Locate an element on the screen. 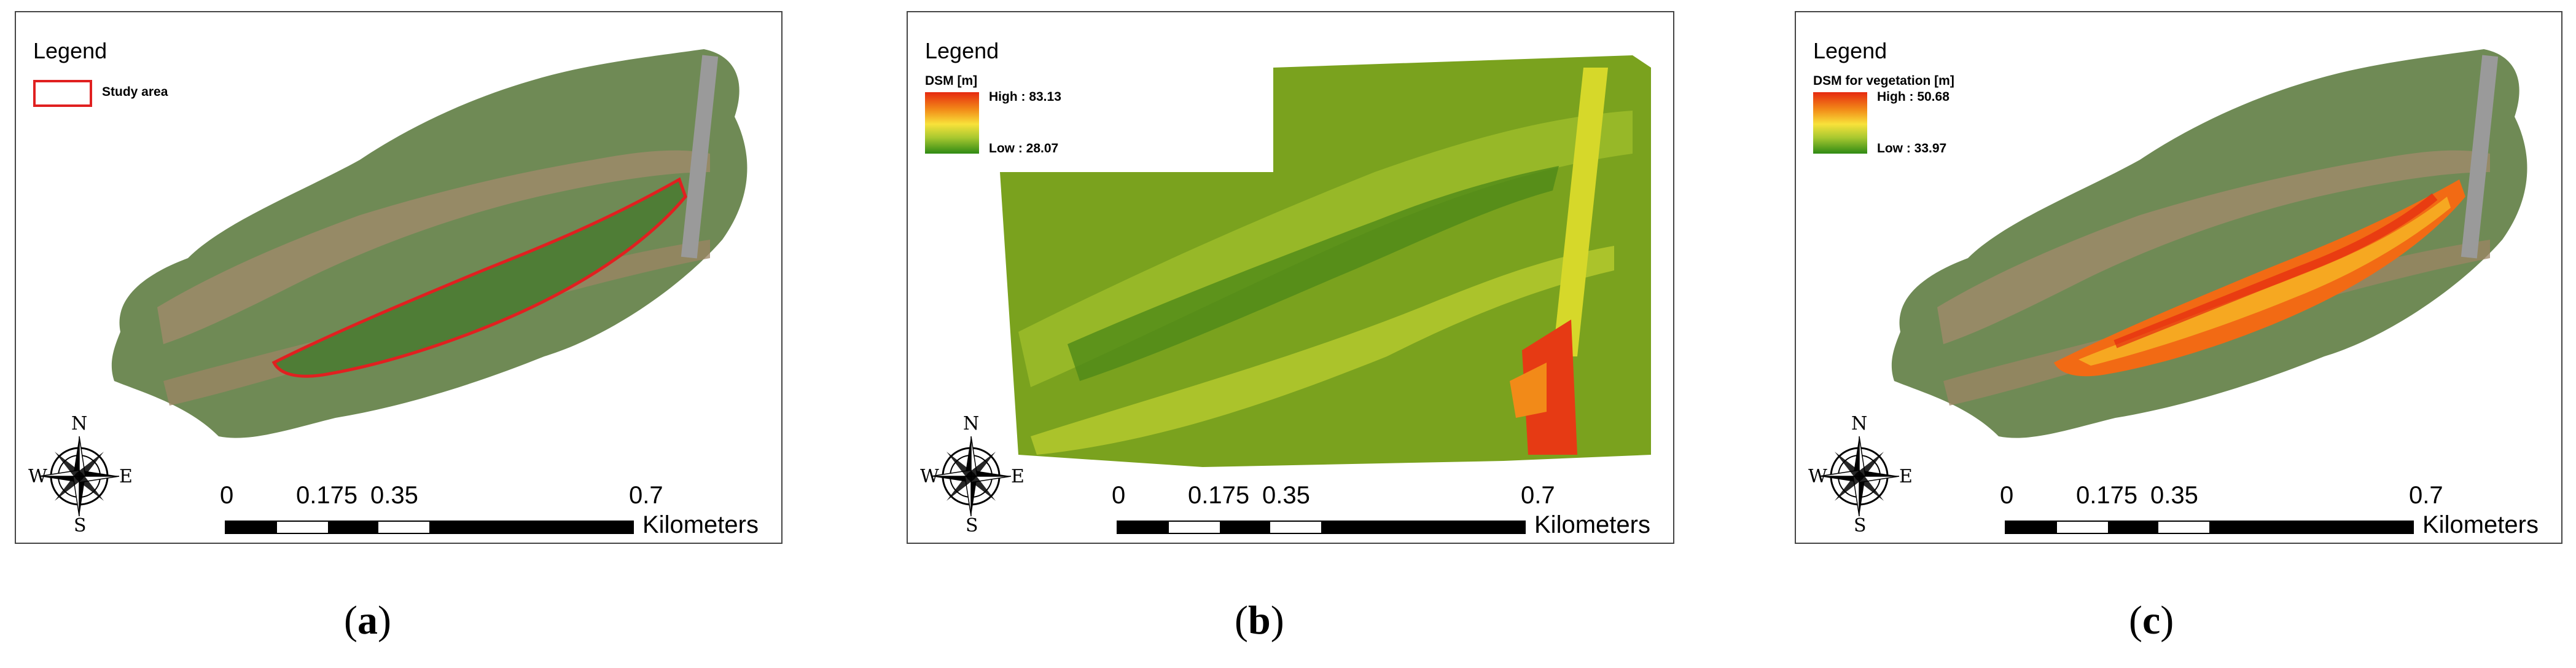 This screenshot has height=668, width=2576. dsm-high-label: High : 83.13 is located at coordinates (1025, 97).